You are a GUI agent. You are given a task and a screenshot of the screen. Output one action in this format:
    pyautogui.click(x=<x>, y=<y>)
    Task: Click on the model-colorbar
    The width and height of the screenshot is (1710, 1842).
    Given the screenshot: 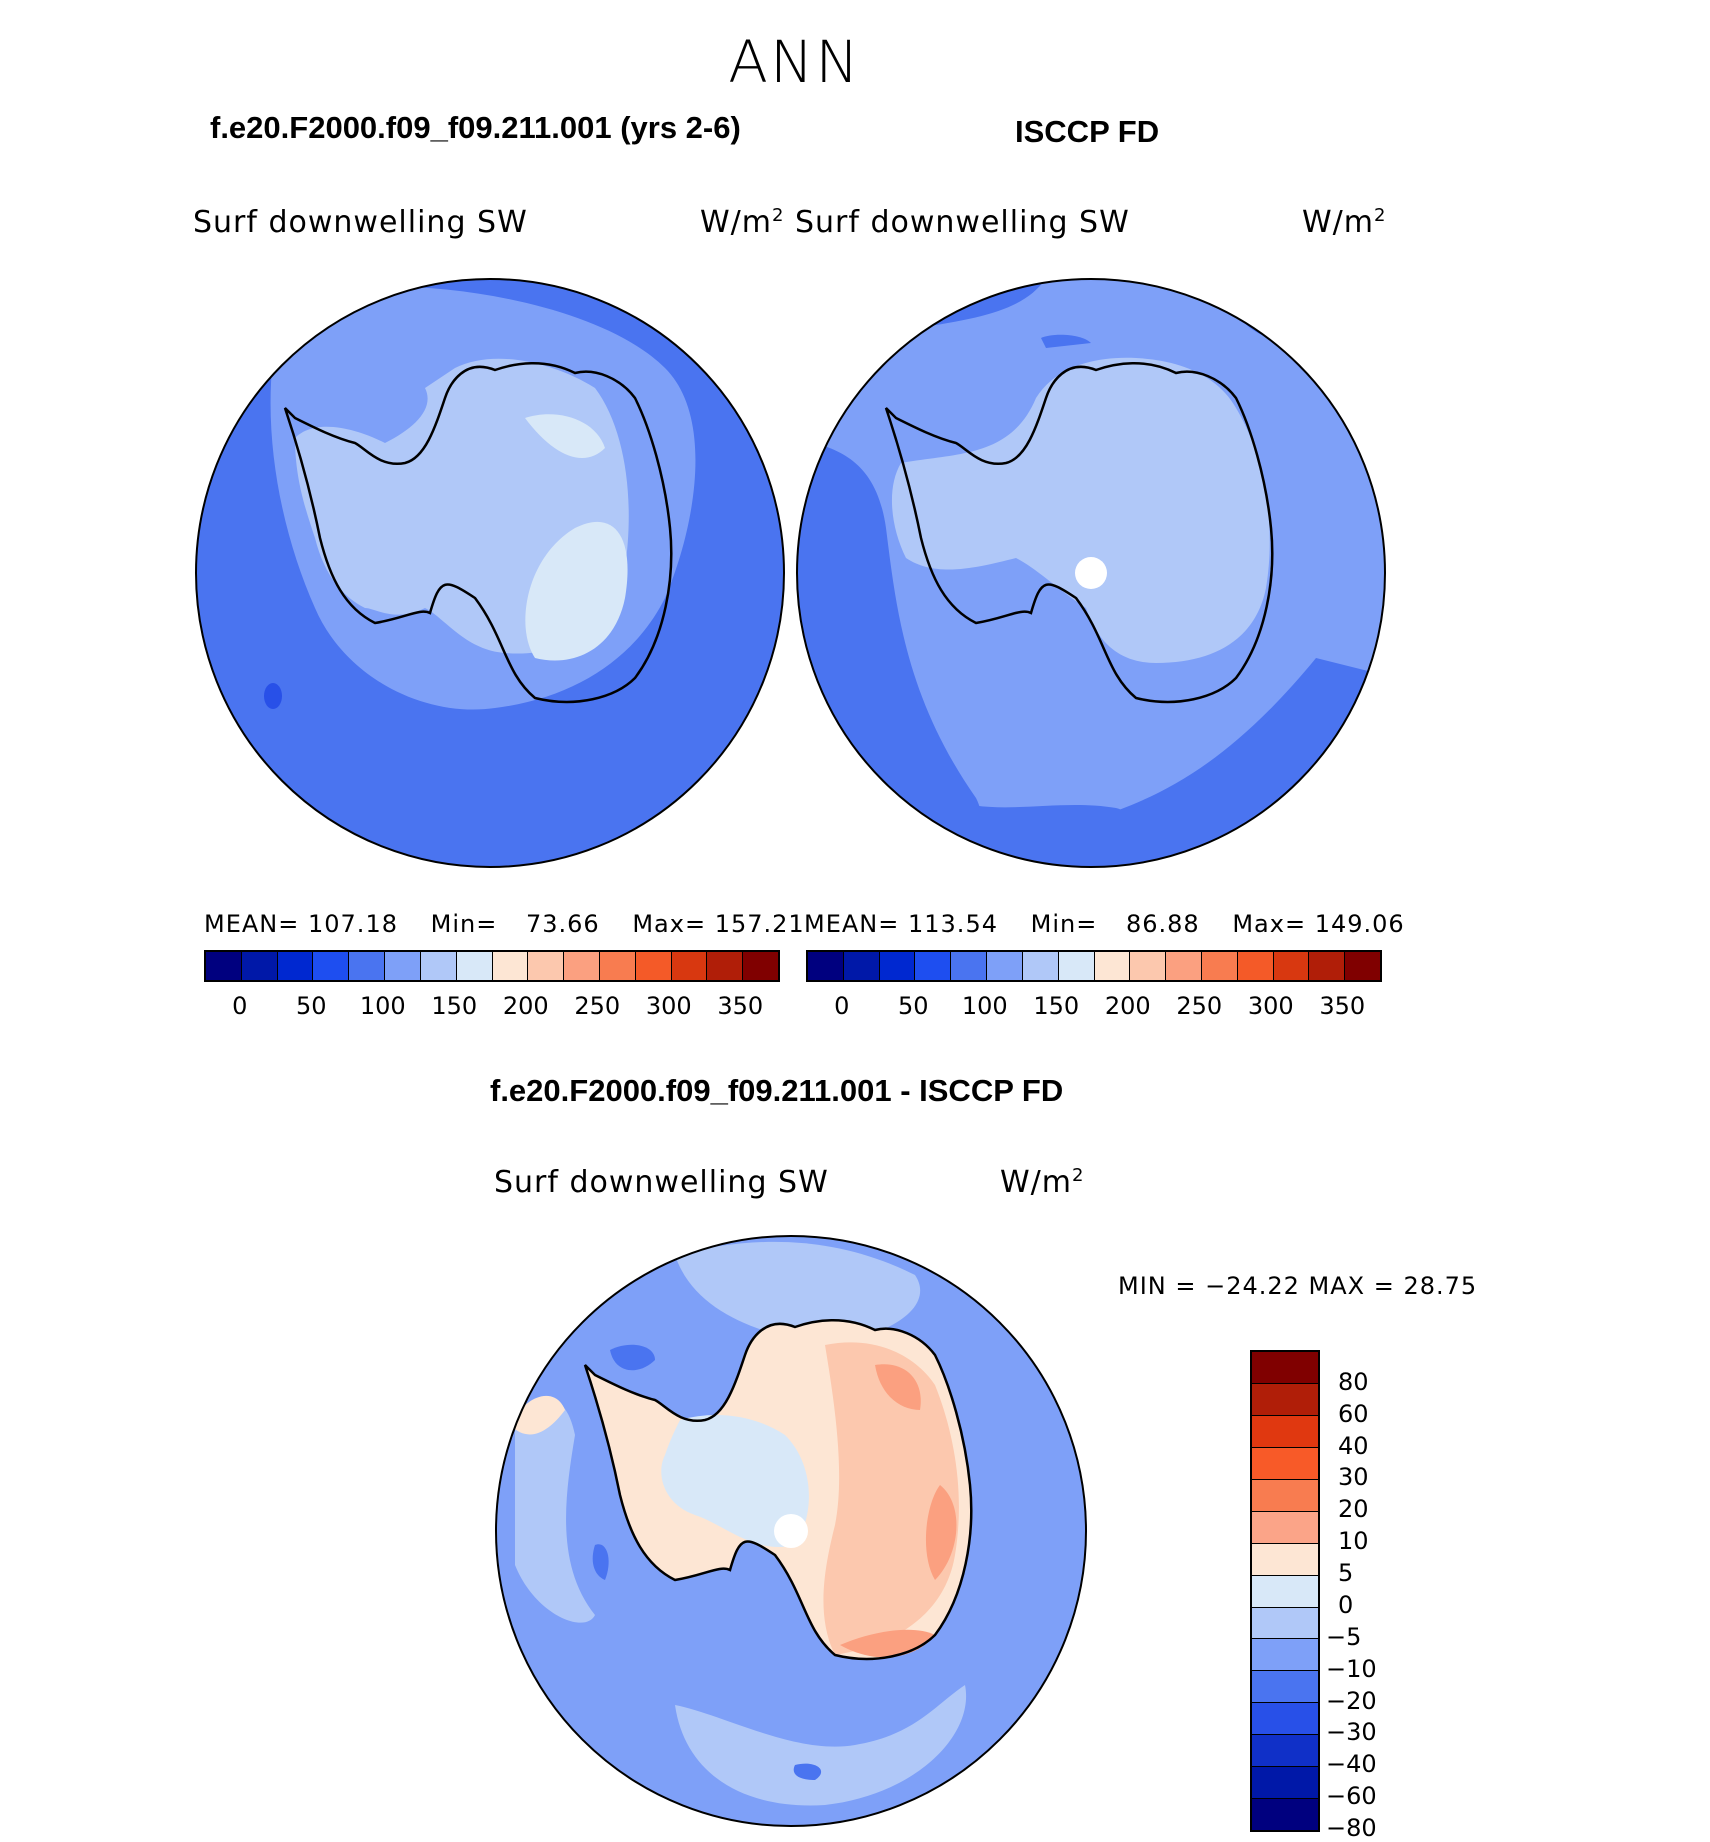 What is the action you would take?
    pyautogui.click(x=492, y=966)
    